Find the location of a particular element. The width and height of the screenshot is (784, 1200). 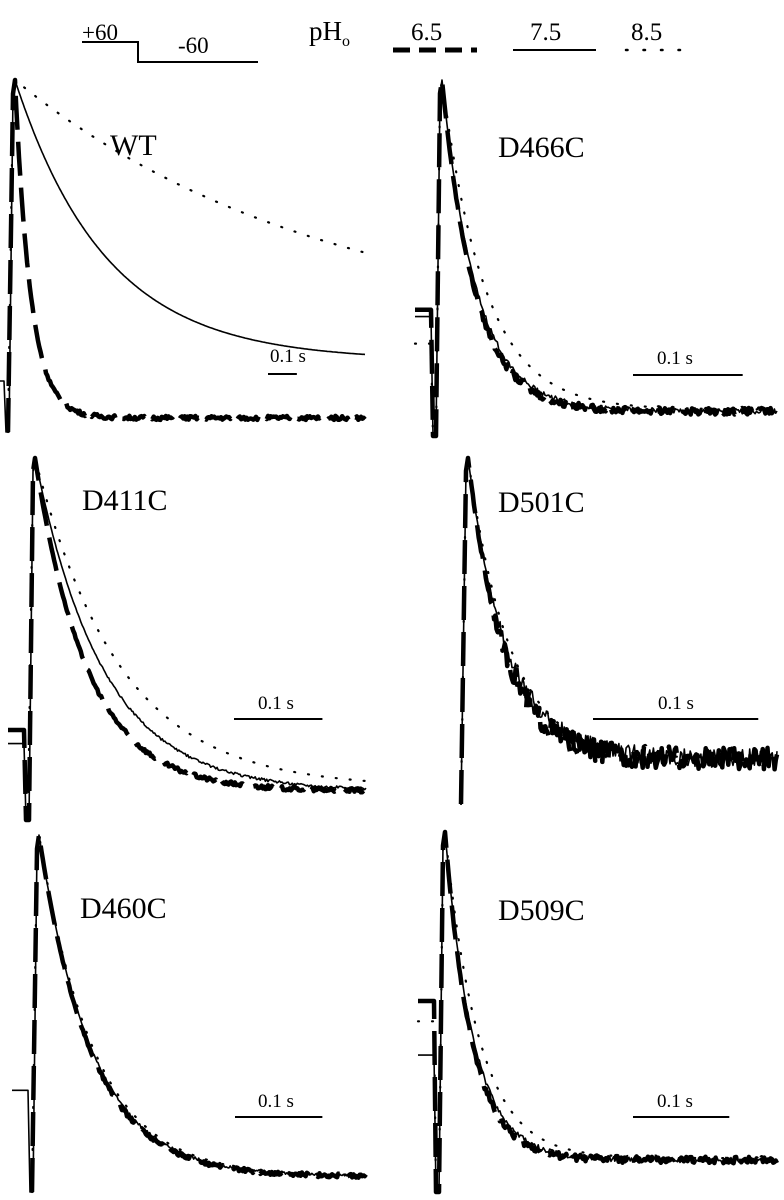

legend-label-8-5: 8.5 is located at coordinates (646, 32).